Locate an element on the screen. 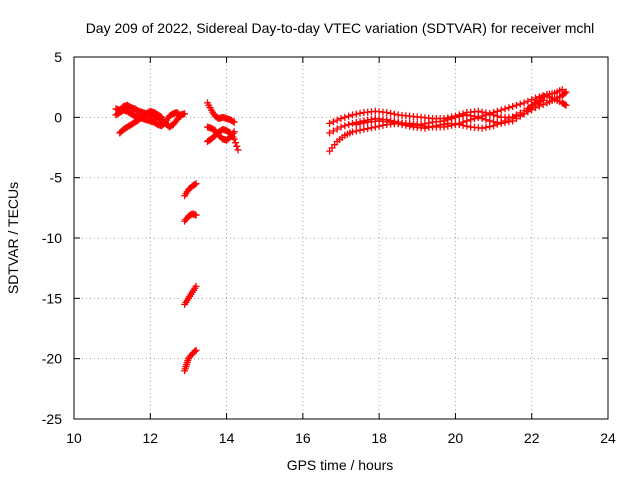 The height and width of the screenshot is (480, 640). x-tick-label: 10 is located at coordinates (74, 438).